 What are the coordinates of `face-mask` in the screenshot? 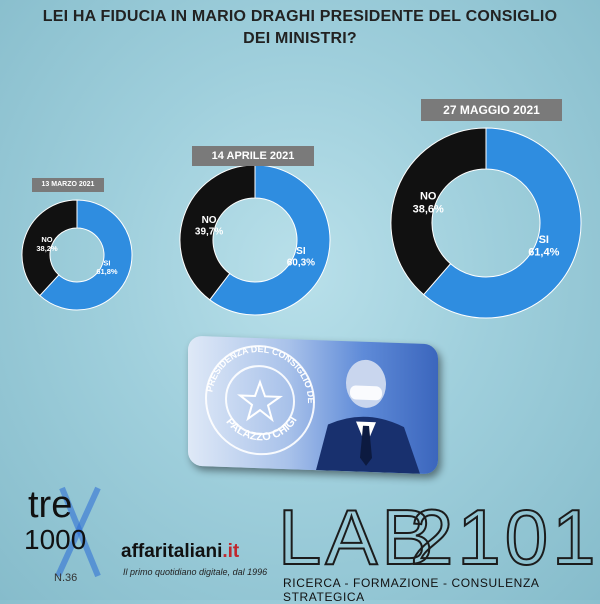 It's located at (366, 393).